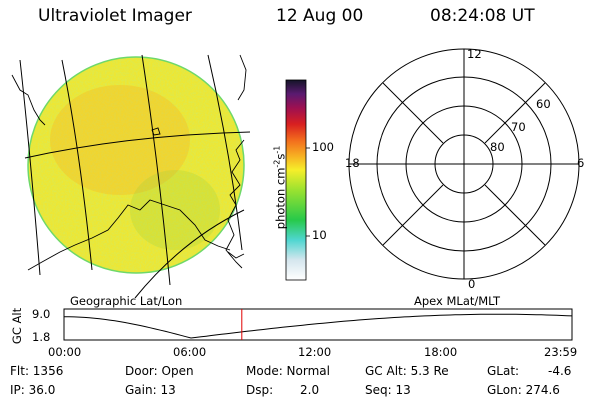  Describe the element at coordinates (457, 301) in the screenshot. I see `apex-caption: Apex MLat/MLT` at that location.